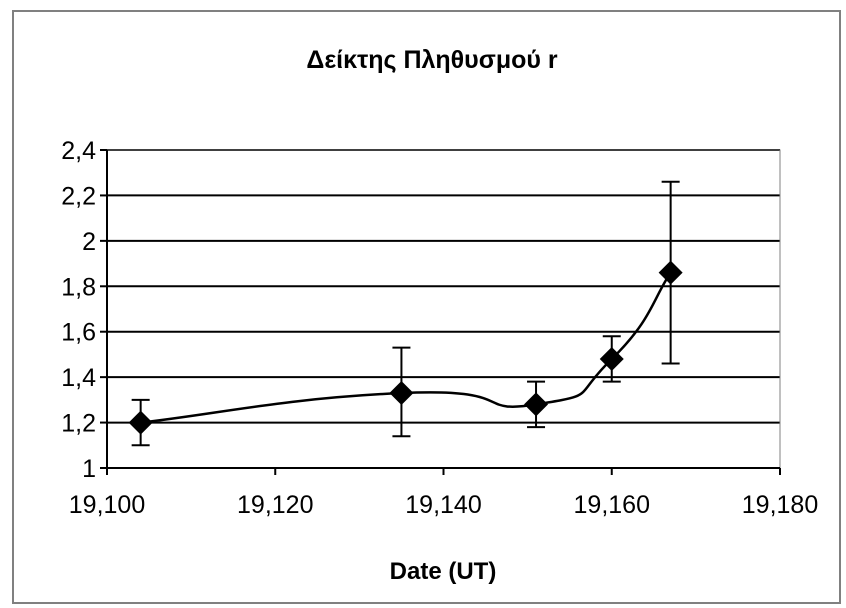  What do you see at coordinates (78, 333) in the screenshot?
I see `y-tick-label-3: 1,6` at bounding box center [78, 333].